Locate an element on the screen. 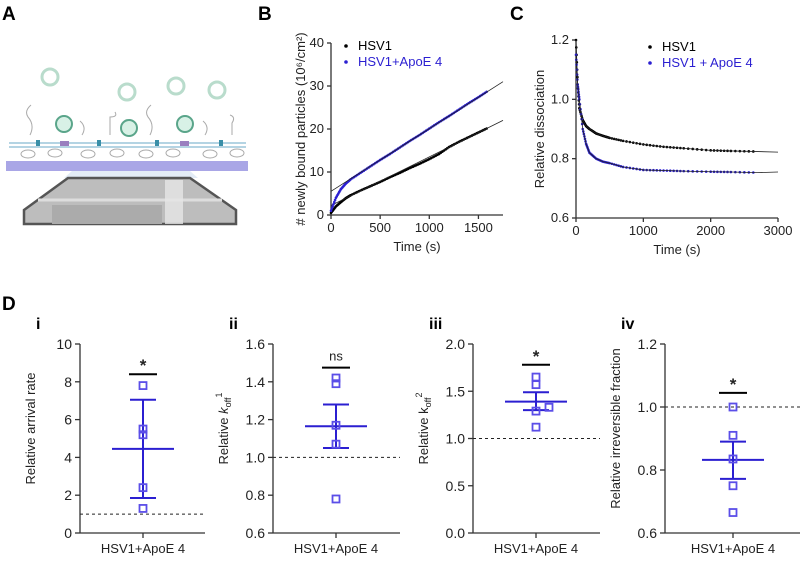 The width and height of the screenshot is (800, 562). schematic-illustration is located at coordinates (127, 146).